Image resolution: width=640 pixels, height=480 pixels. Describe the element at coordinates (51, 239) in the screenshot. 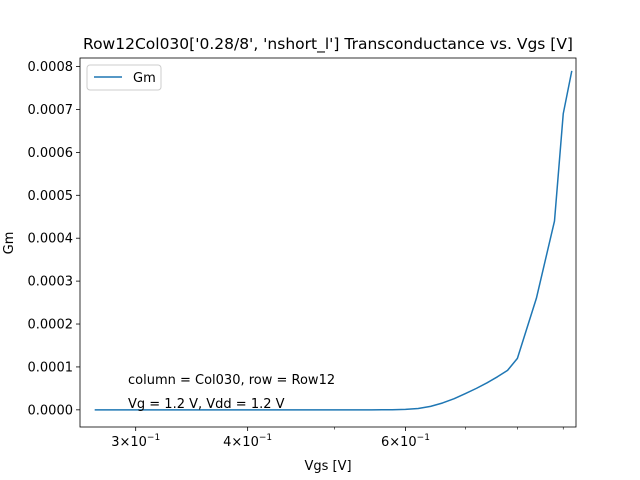

I see `y-tick-label: 0.0004` at that location.